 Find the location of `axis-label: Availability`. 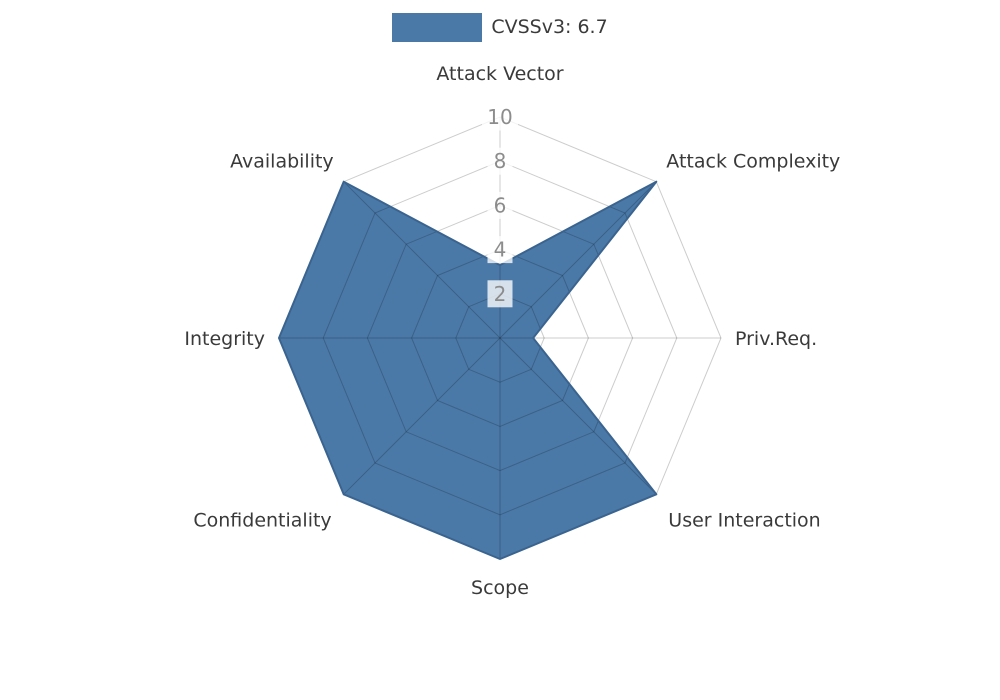

axis-label: Availability is located at coordinates (282, 162).